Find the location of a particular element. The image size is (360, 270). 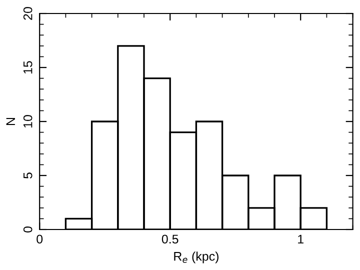

y-tick-label: 10 is located at coordinates (27, 121).